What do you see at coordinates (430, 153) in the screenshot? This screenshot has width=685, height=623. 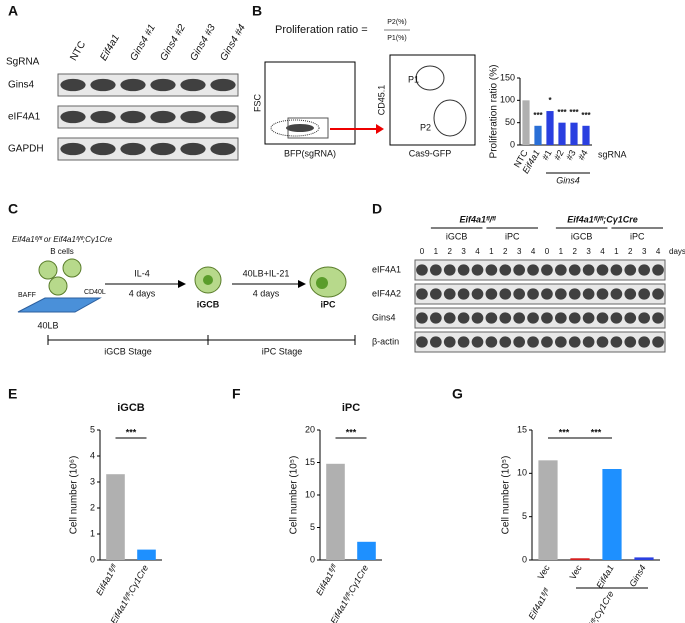 I see `axis-label: Cas9-GFP` at bounding box center [430, 153].